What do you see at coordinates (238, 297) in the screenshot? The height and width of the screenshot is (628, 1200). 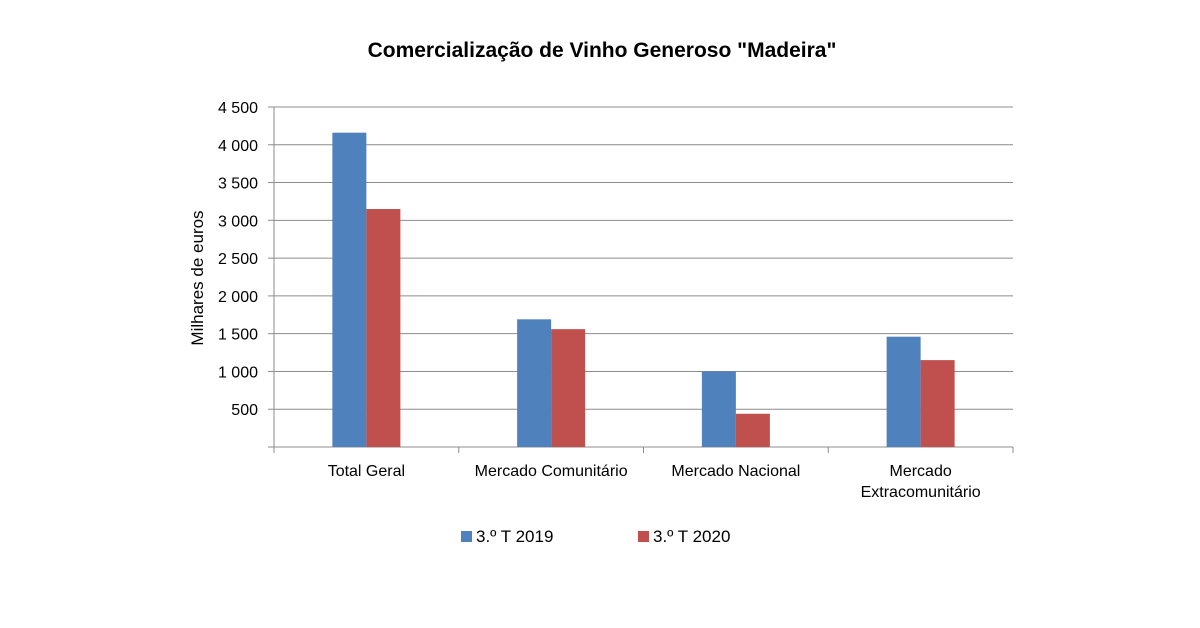 I see `y-tick-label: 2 000` at bounding box center [238, 297].